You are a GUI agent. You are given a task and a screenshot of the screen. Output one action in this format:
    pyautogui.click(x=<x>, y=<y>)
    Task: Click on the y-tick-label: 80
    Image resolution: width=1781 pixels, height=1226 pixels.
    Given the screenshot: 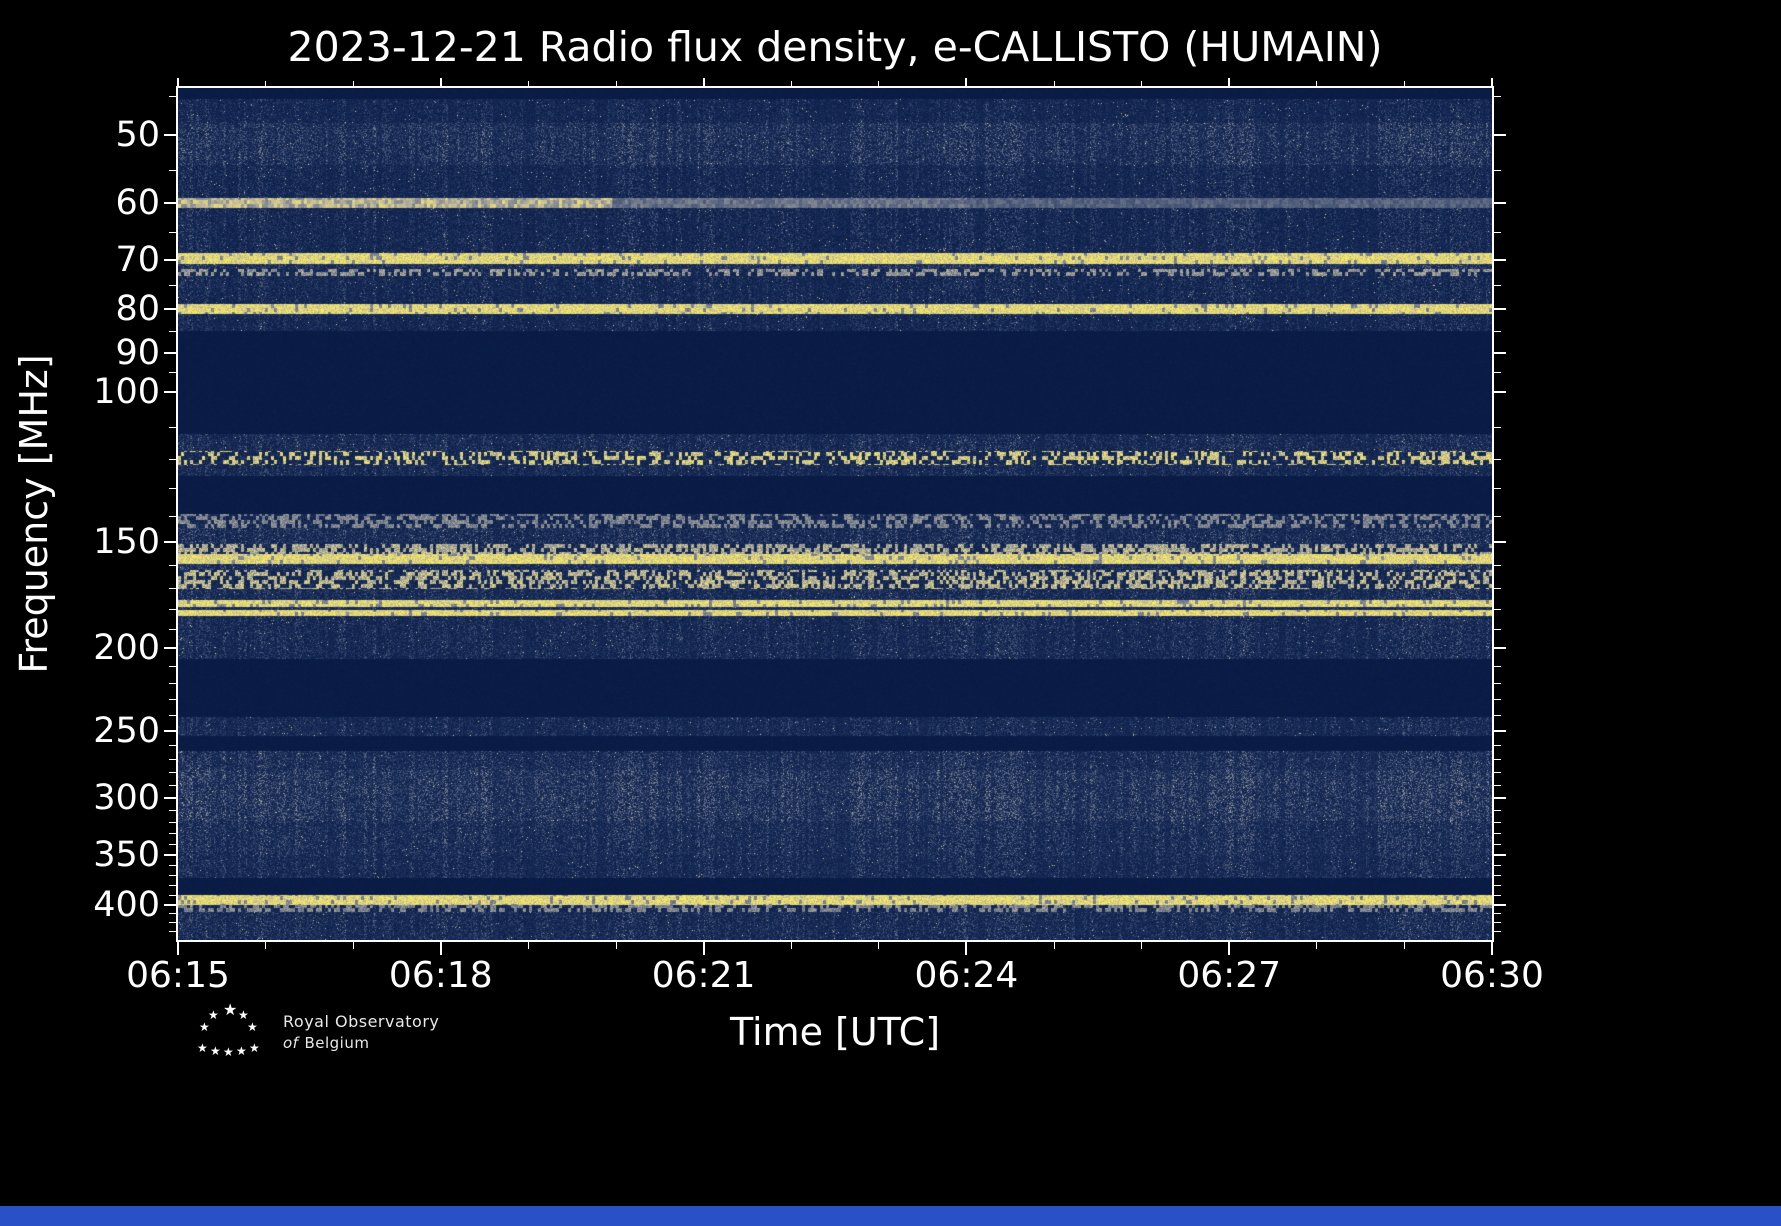 What is the action you would take?
    pyautogui.click(x=137, y=309)
    